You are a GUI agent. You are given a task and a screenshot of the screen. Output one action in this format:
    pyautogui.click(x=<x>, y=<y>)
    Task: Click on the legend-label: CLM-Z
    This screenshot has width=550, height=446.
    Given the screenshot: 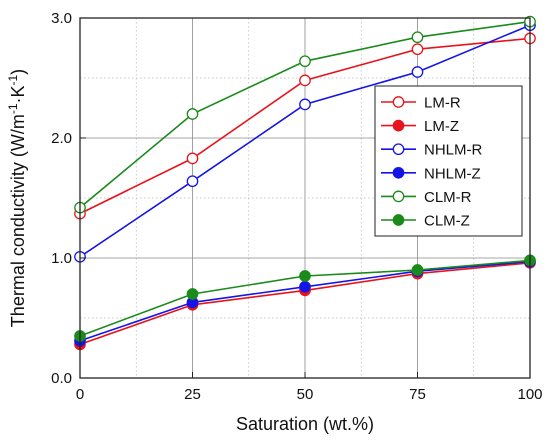 What is the action you would take?
    pyautogui.click(x=447, y=221)
    